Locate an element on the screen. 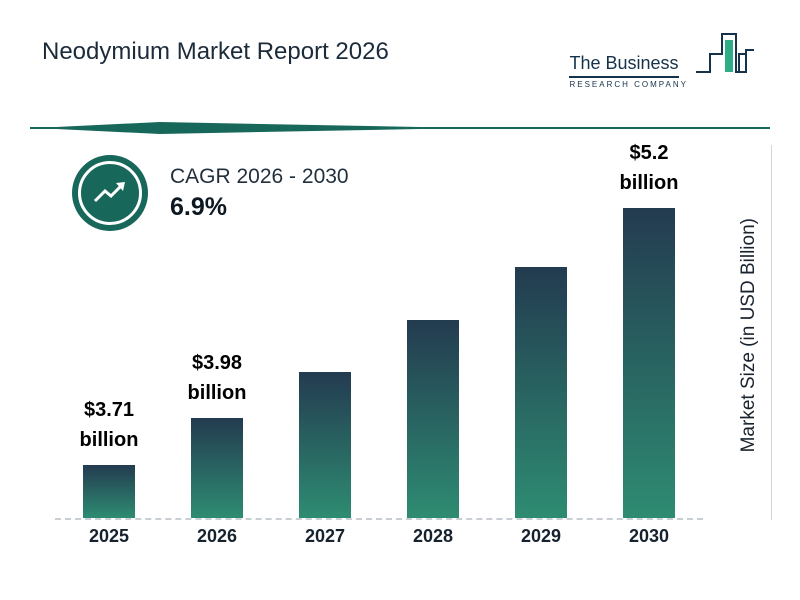 This screenshot has width=800, height=600. bar-column-2026: $3.98 billion is located at coordinates (217, 433).